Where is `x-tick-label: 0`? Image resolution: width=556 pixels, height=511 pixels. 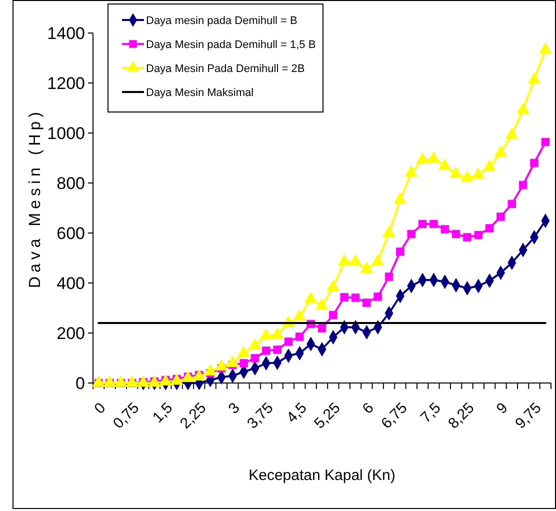 x-tick-label: 0 is located at coordinates (100, 409).